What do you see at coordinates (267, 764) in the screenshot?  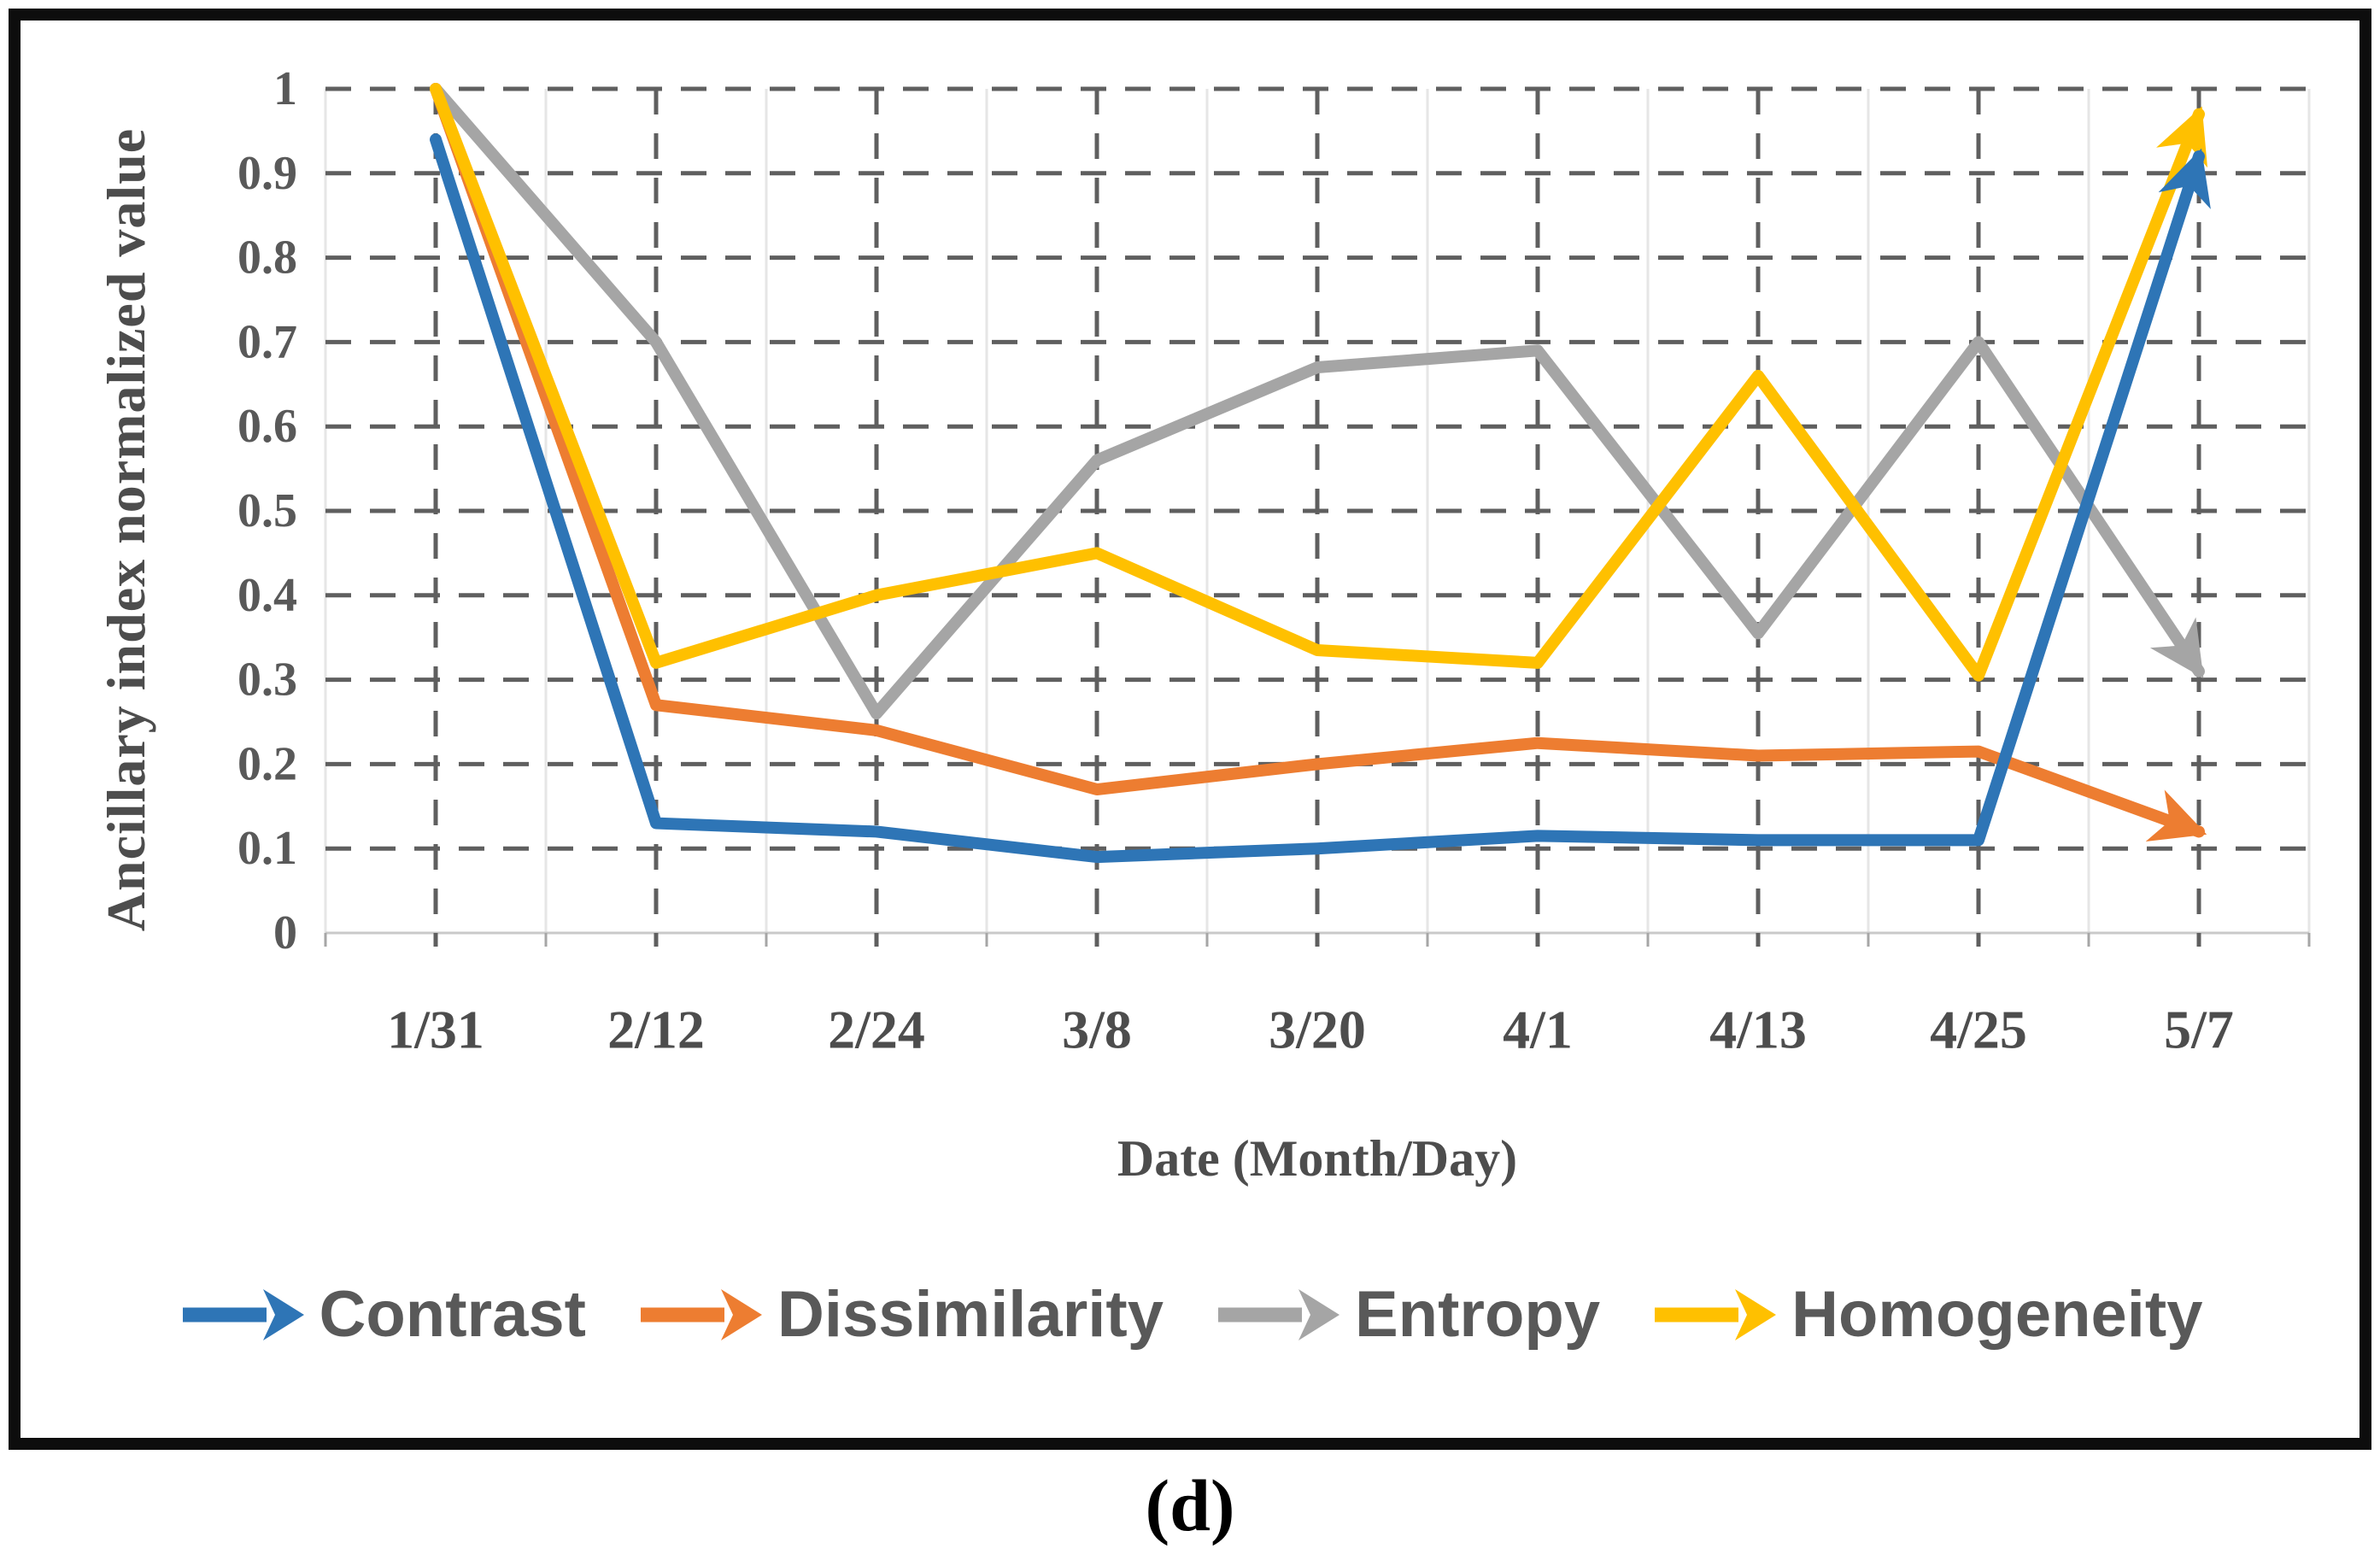 I see `y-tick-label: 0.2` at bounding box center [267, 764].